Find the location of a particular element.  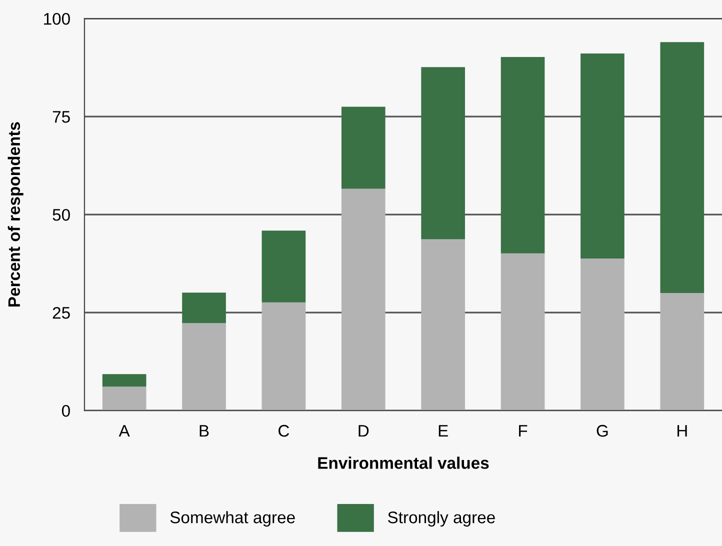

y-tick-label: 100 is located at coordinates (57, 18).